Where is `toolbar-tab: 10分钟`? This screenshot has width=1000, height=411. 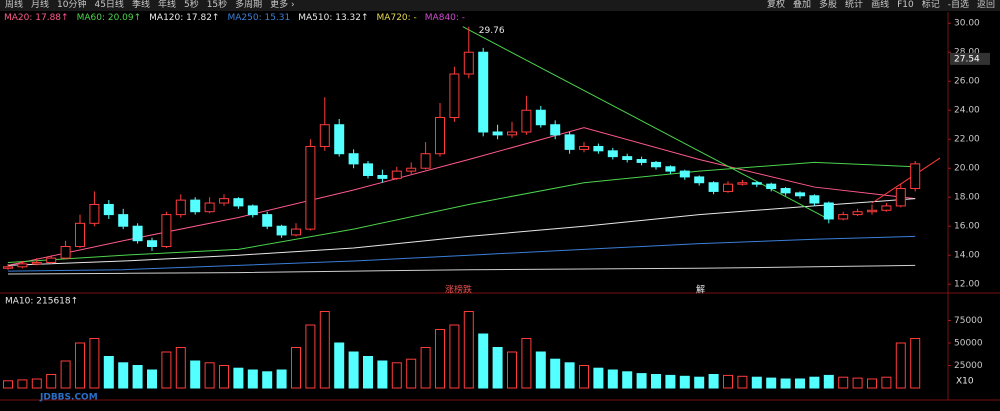 toolbar-tab: 10分钟 is located at coordinates (72, 5).